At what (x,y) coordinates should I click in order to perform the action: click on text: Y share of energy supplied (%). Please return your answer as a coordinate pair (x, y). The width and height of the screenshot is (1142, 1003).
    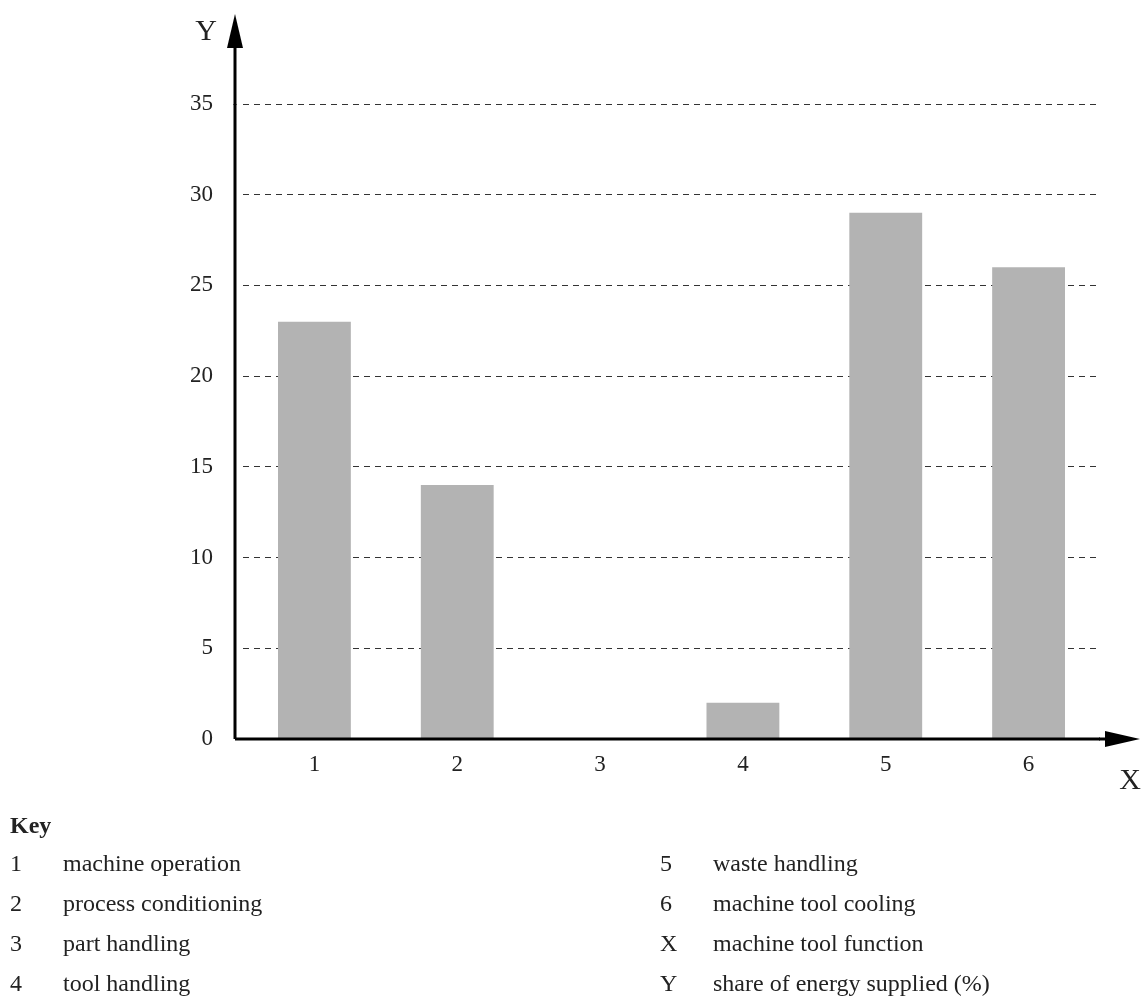
    Looking at the image, I should click on (825, 983).